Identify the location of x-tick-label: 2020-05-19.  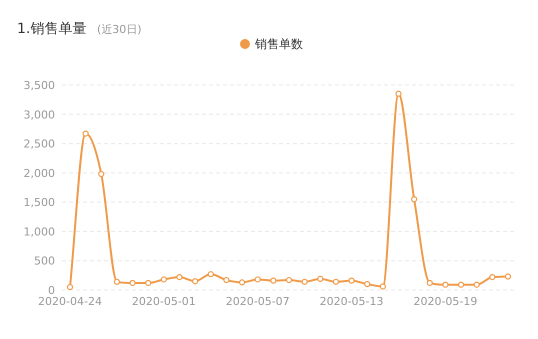
(445, 301).